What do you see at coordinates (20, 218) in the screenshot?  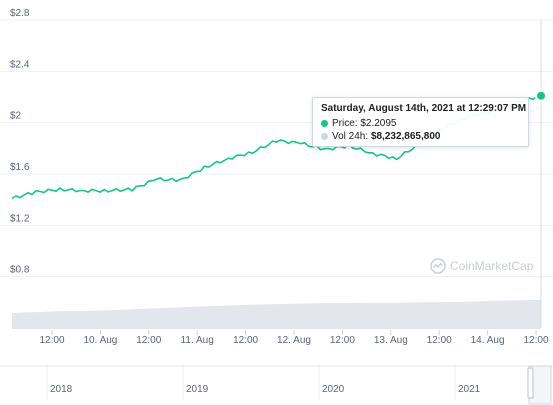 I see `y-tick-label: $1.2` at bounding box center [20, 218].